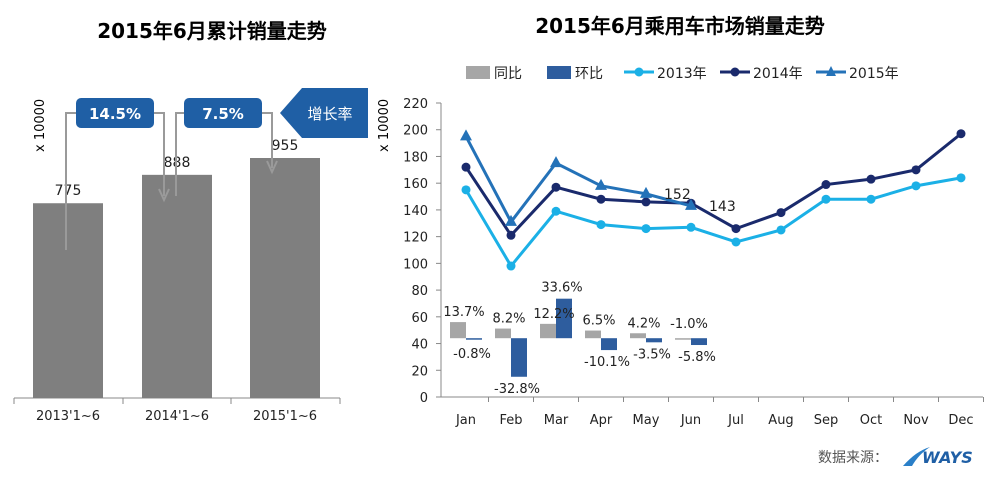 This screenshot has height=478, width=1000. Describe the element at coordinates (384, 125) in the screenshot. I see `right-y-unit: x 10000` at that location.